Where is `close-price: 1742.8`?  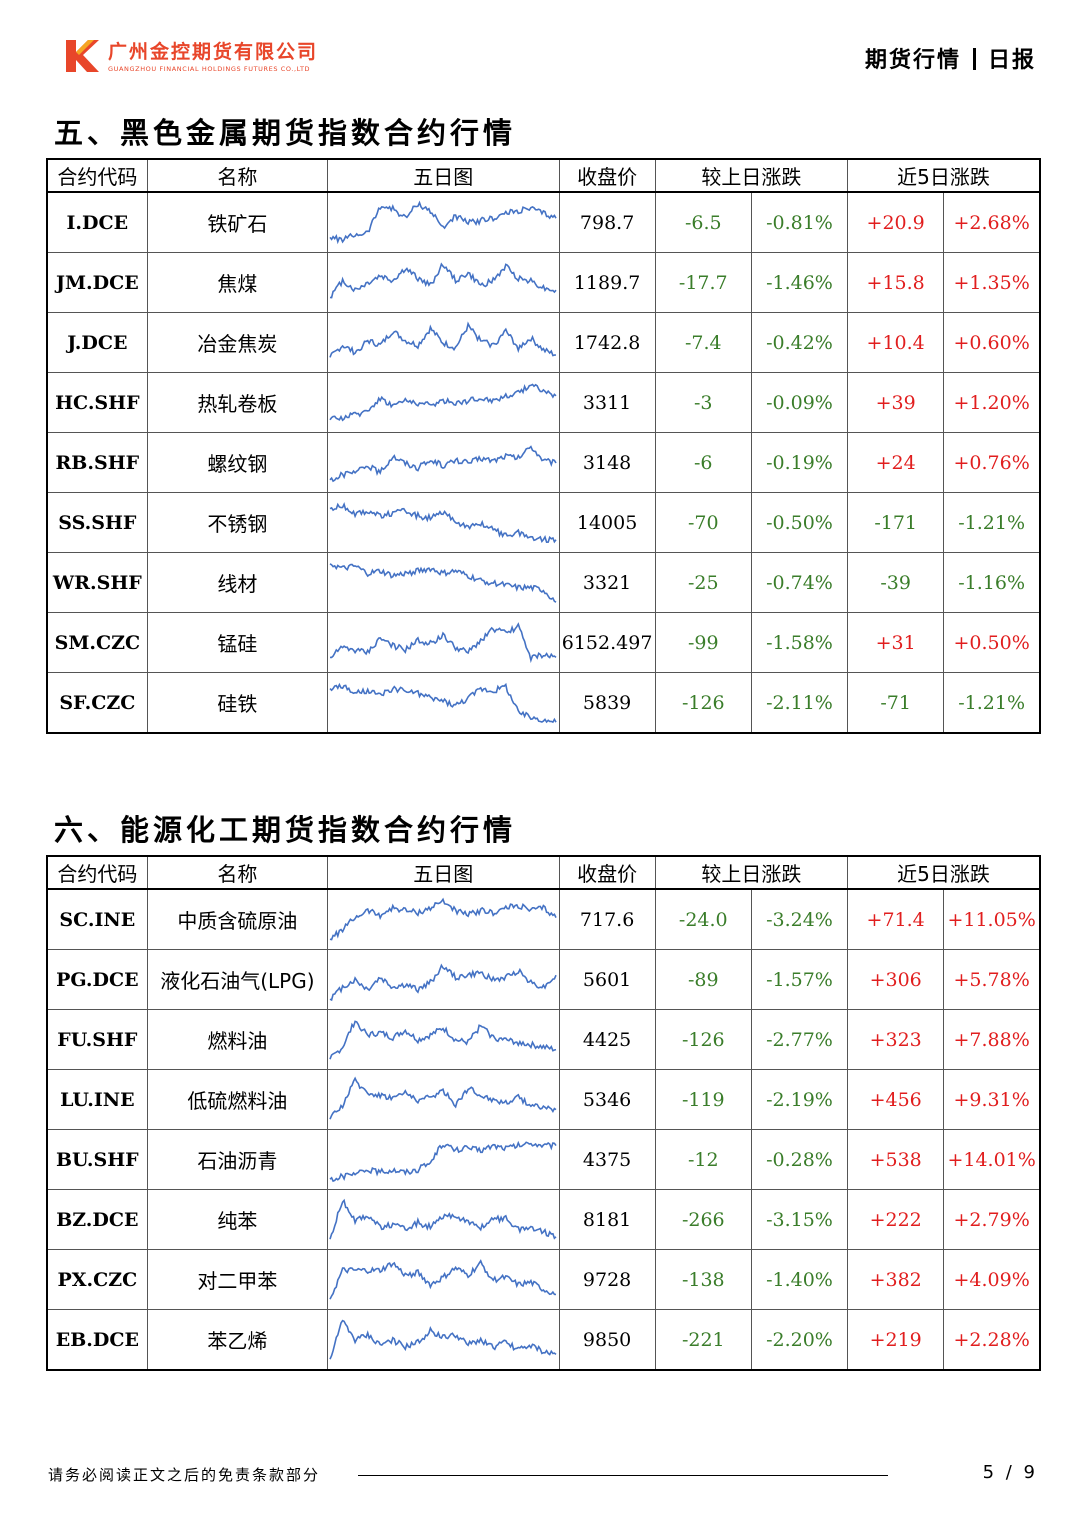
close-price: 1742.8 is located at coordinates (607, 342).